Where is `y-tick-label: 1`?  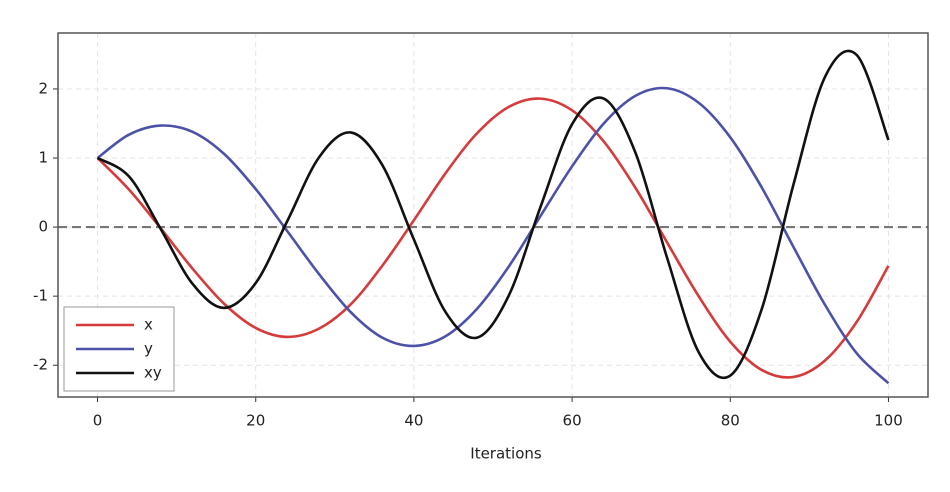 y-tick-label: 1 is located at coordinates (43, 158).